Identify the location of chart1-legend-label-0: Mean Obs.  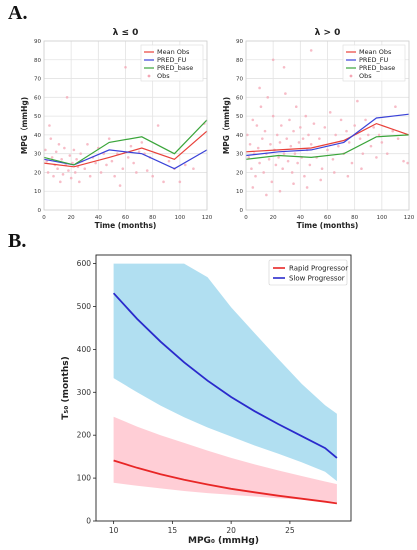
(375, 52).